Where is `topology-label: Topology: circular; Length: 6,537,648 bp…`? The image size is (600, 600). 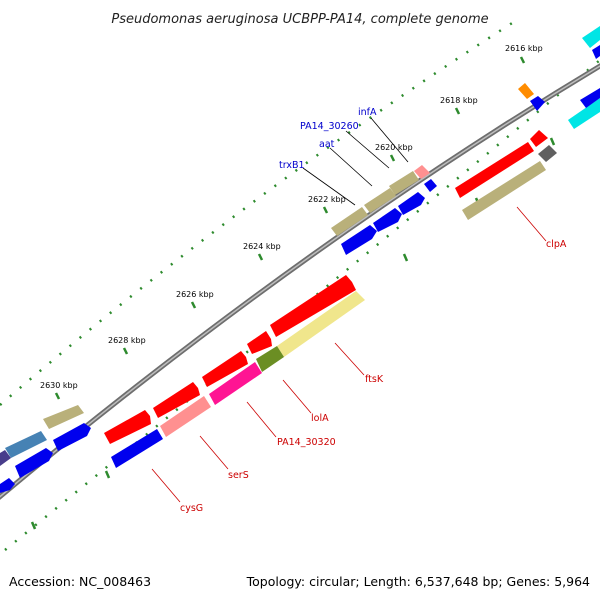 topology-label: Topology: circular; Length: 6,537,648 bp… is located at coordinates (418, 581).